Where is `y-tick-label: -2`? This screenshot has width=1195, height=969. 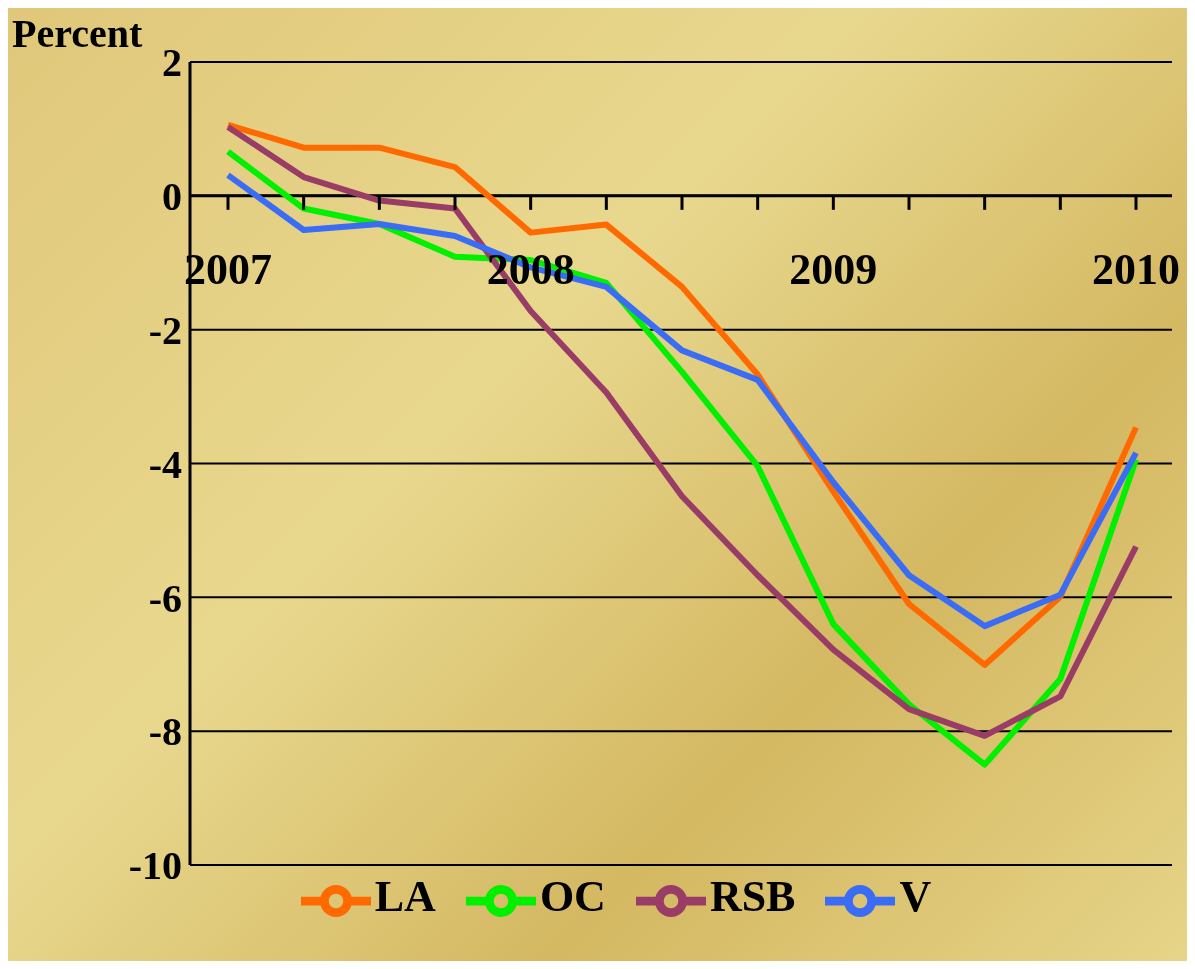 y-tick-label: -2 is located at coordinates (165, 330).